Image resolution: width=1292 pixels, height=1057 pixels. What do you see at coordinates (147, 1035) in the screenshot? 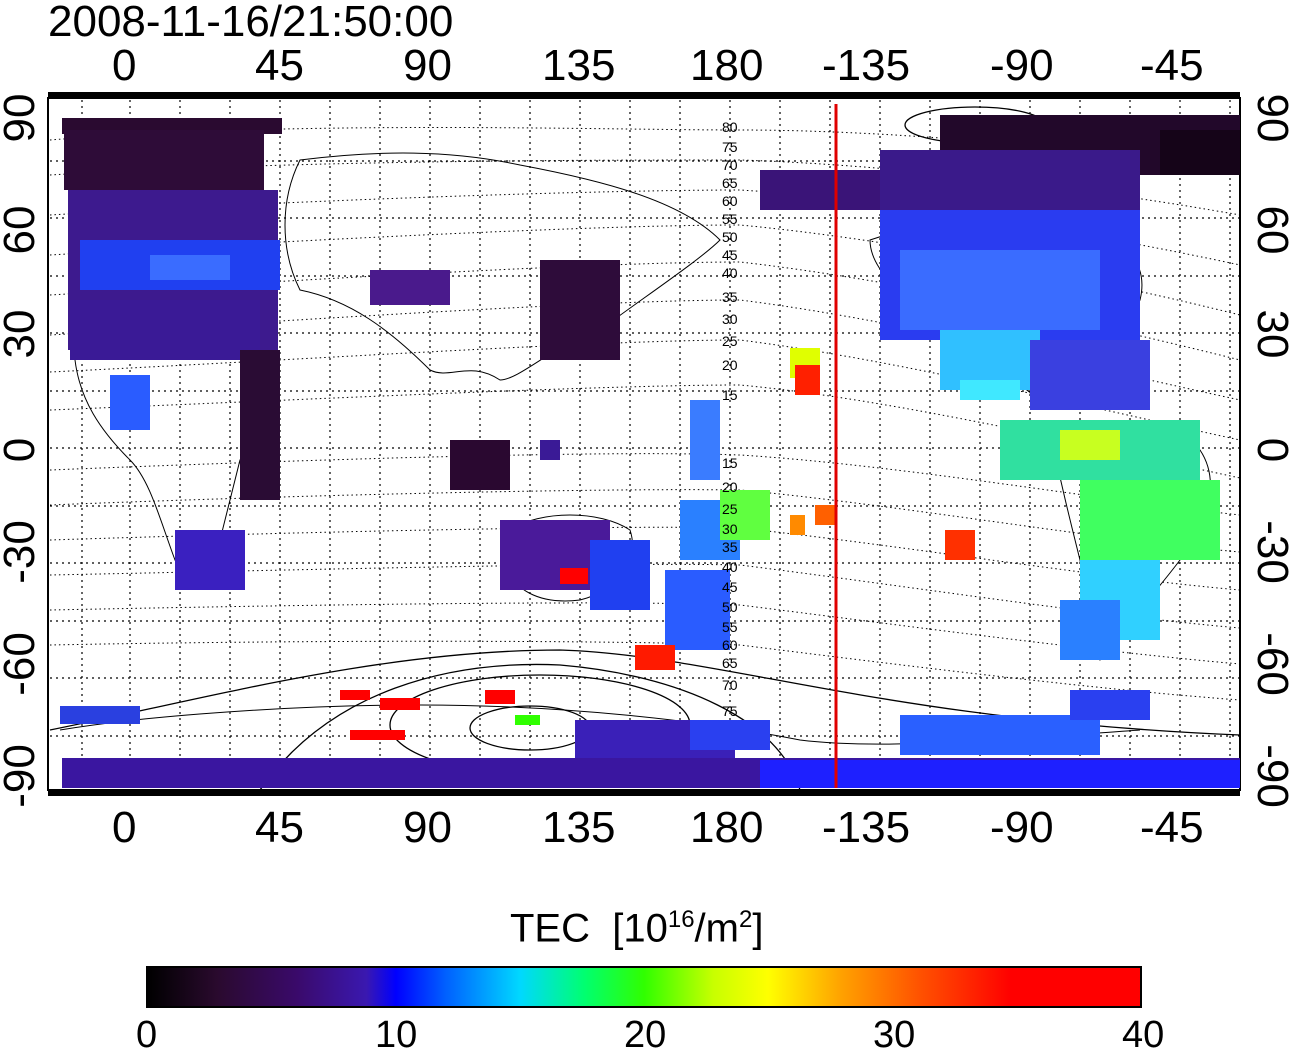
I see `colorbar-label: 0` at bounding box center [147, 1035].